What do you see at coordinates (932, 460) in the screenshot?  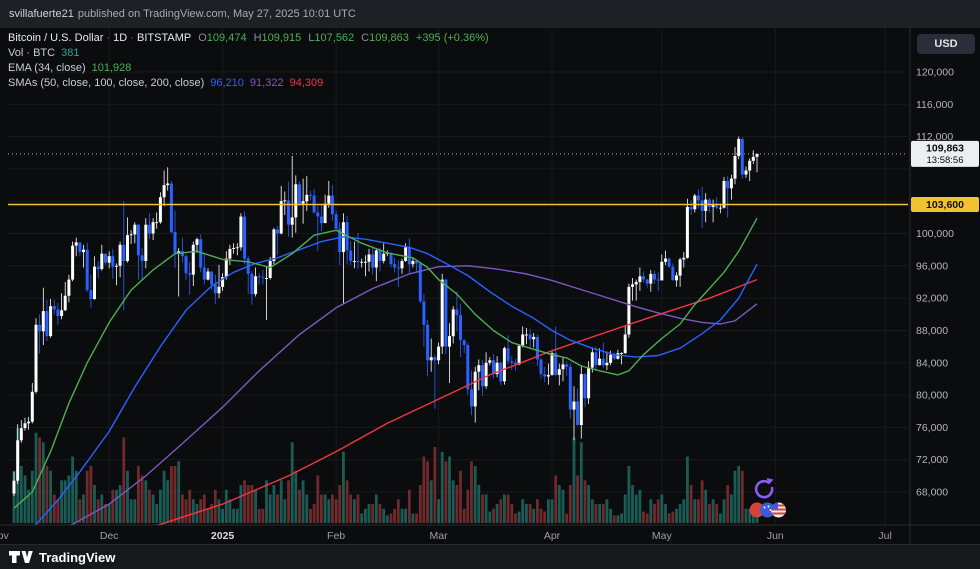 I see `svg-text: 72,000` at bounding box center [932, 460].